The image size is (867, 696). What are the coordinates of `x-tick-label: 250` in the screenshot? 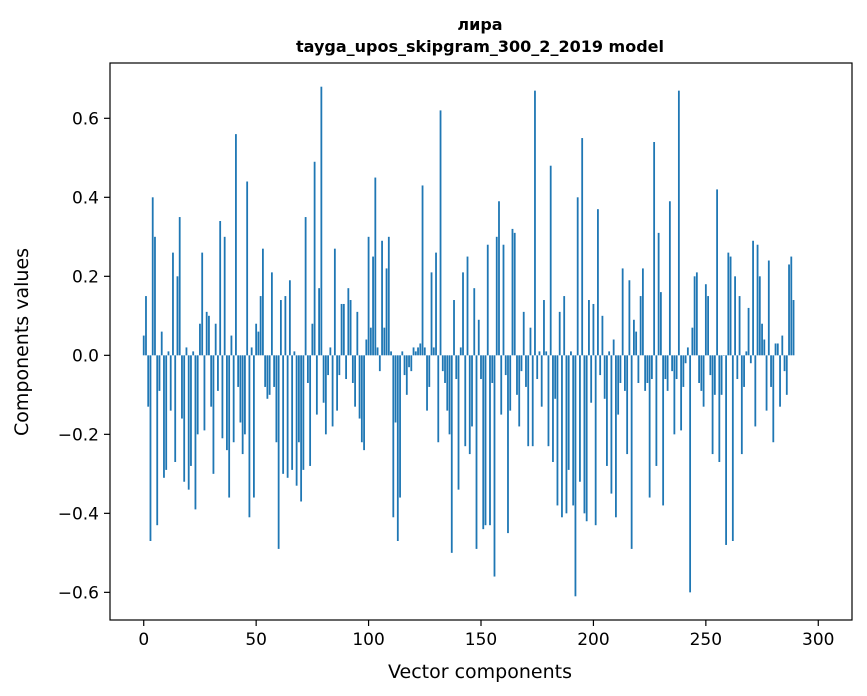 It's located at (706, 640).